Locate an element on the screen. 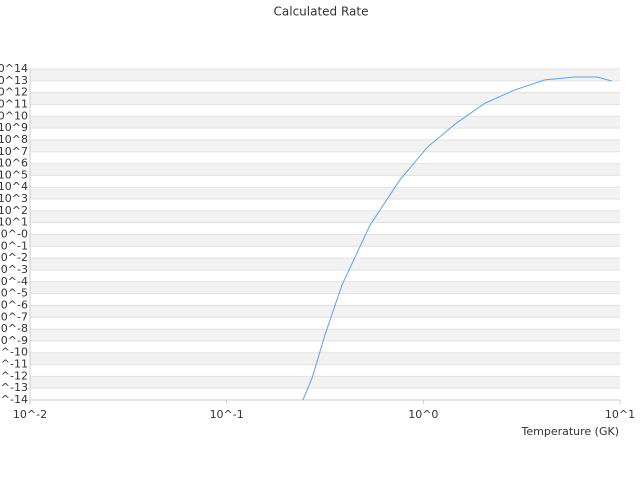  y-tick-label: 10^11 is located at coordinates (14, 103).